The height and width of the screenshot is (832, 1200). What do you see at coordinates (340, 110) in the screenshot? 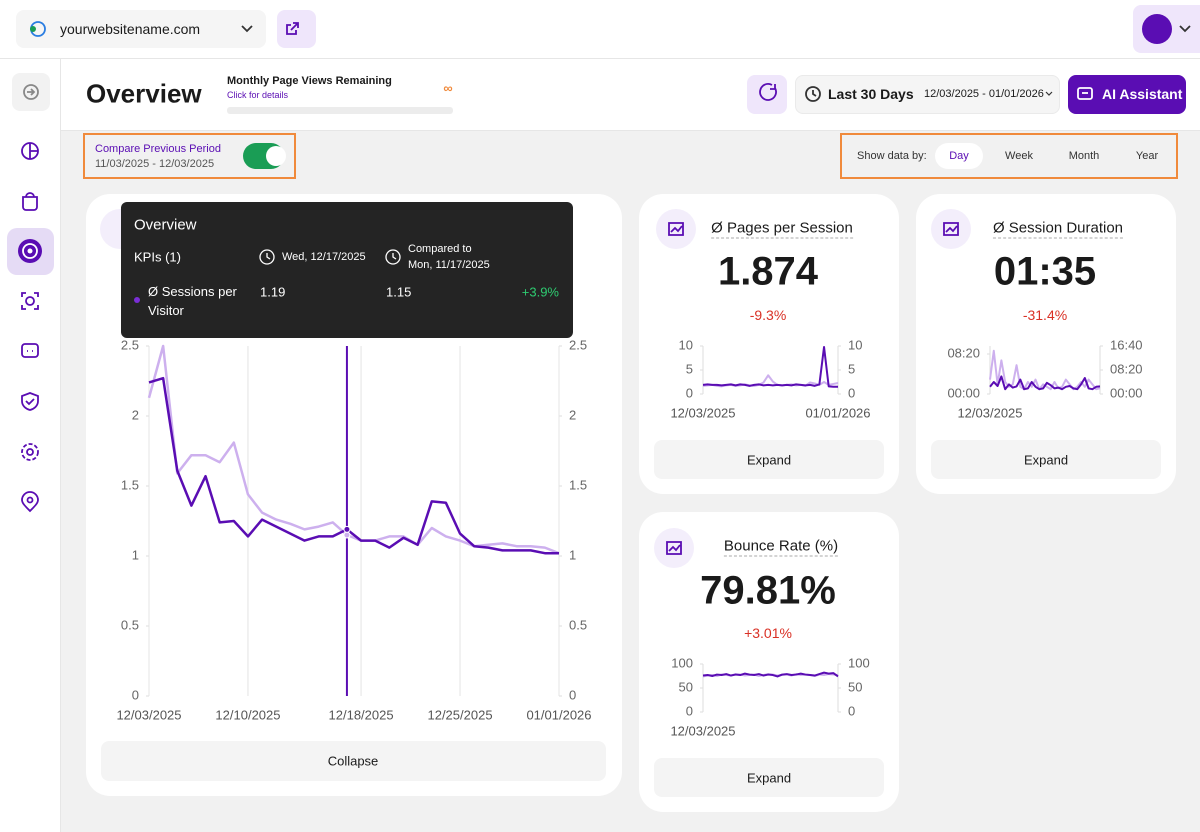
I see `quota-bar` at bounding box center [340, 110].